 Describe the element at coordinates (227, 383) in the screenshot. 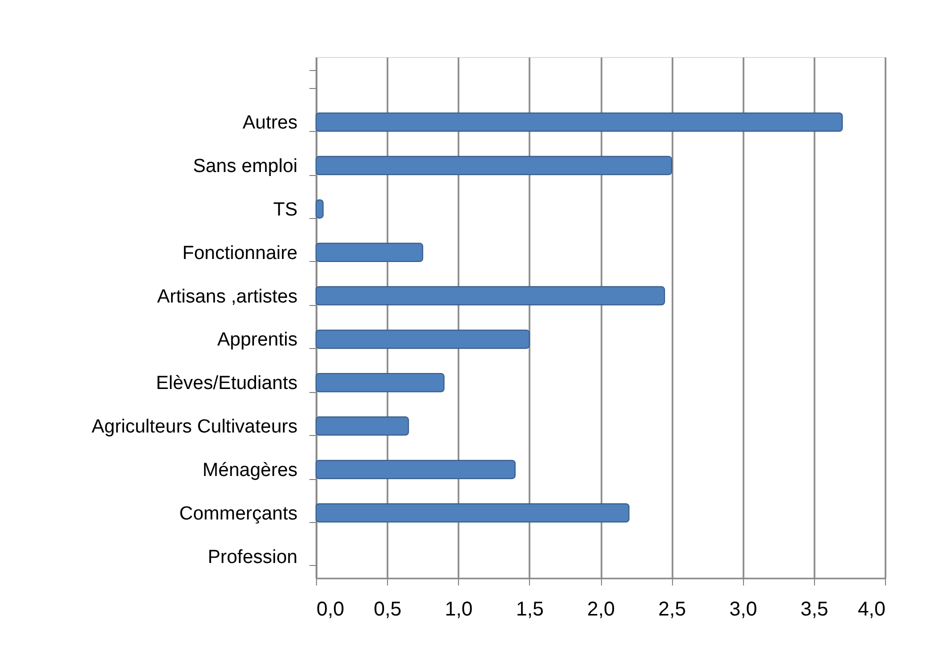

I see `y-tick-label: Elèves/Etudiants` at that location.